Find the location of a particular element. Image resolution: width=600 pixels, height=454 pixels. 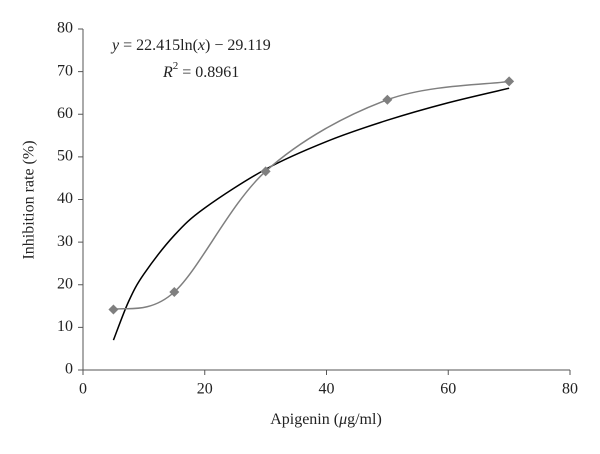

x-axis-label: Apigenin (μg/ml) is located at coordinates (326, 419).